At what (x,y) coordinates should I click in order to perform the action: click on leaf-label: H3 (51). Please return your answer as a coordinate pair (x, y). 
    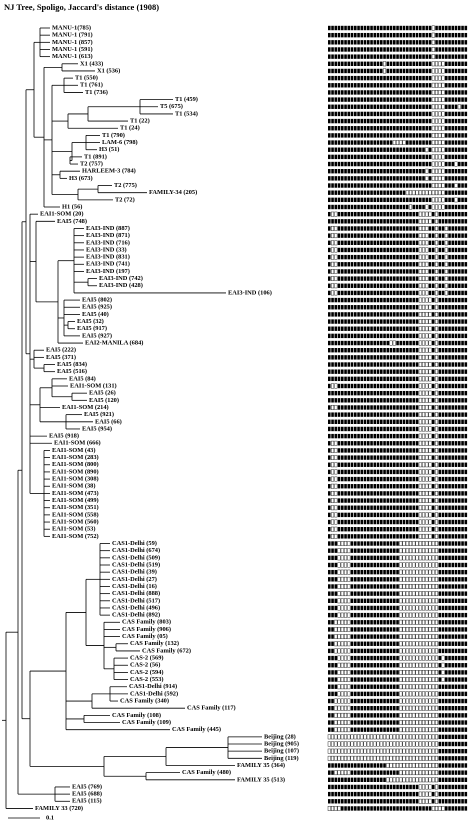
    Looking at the image, I should click on (109, 149).